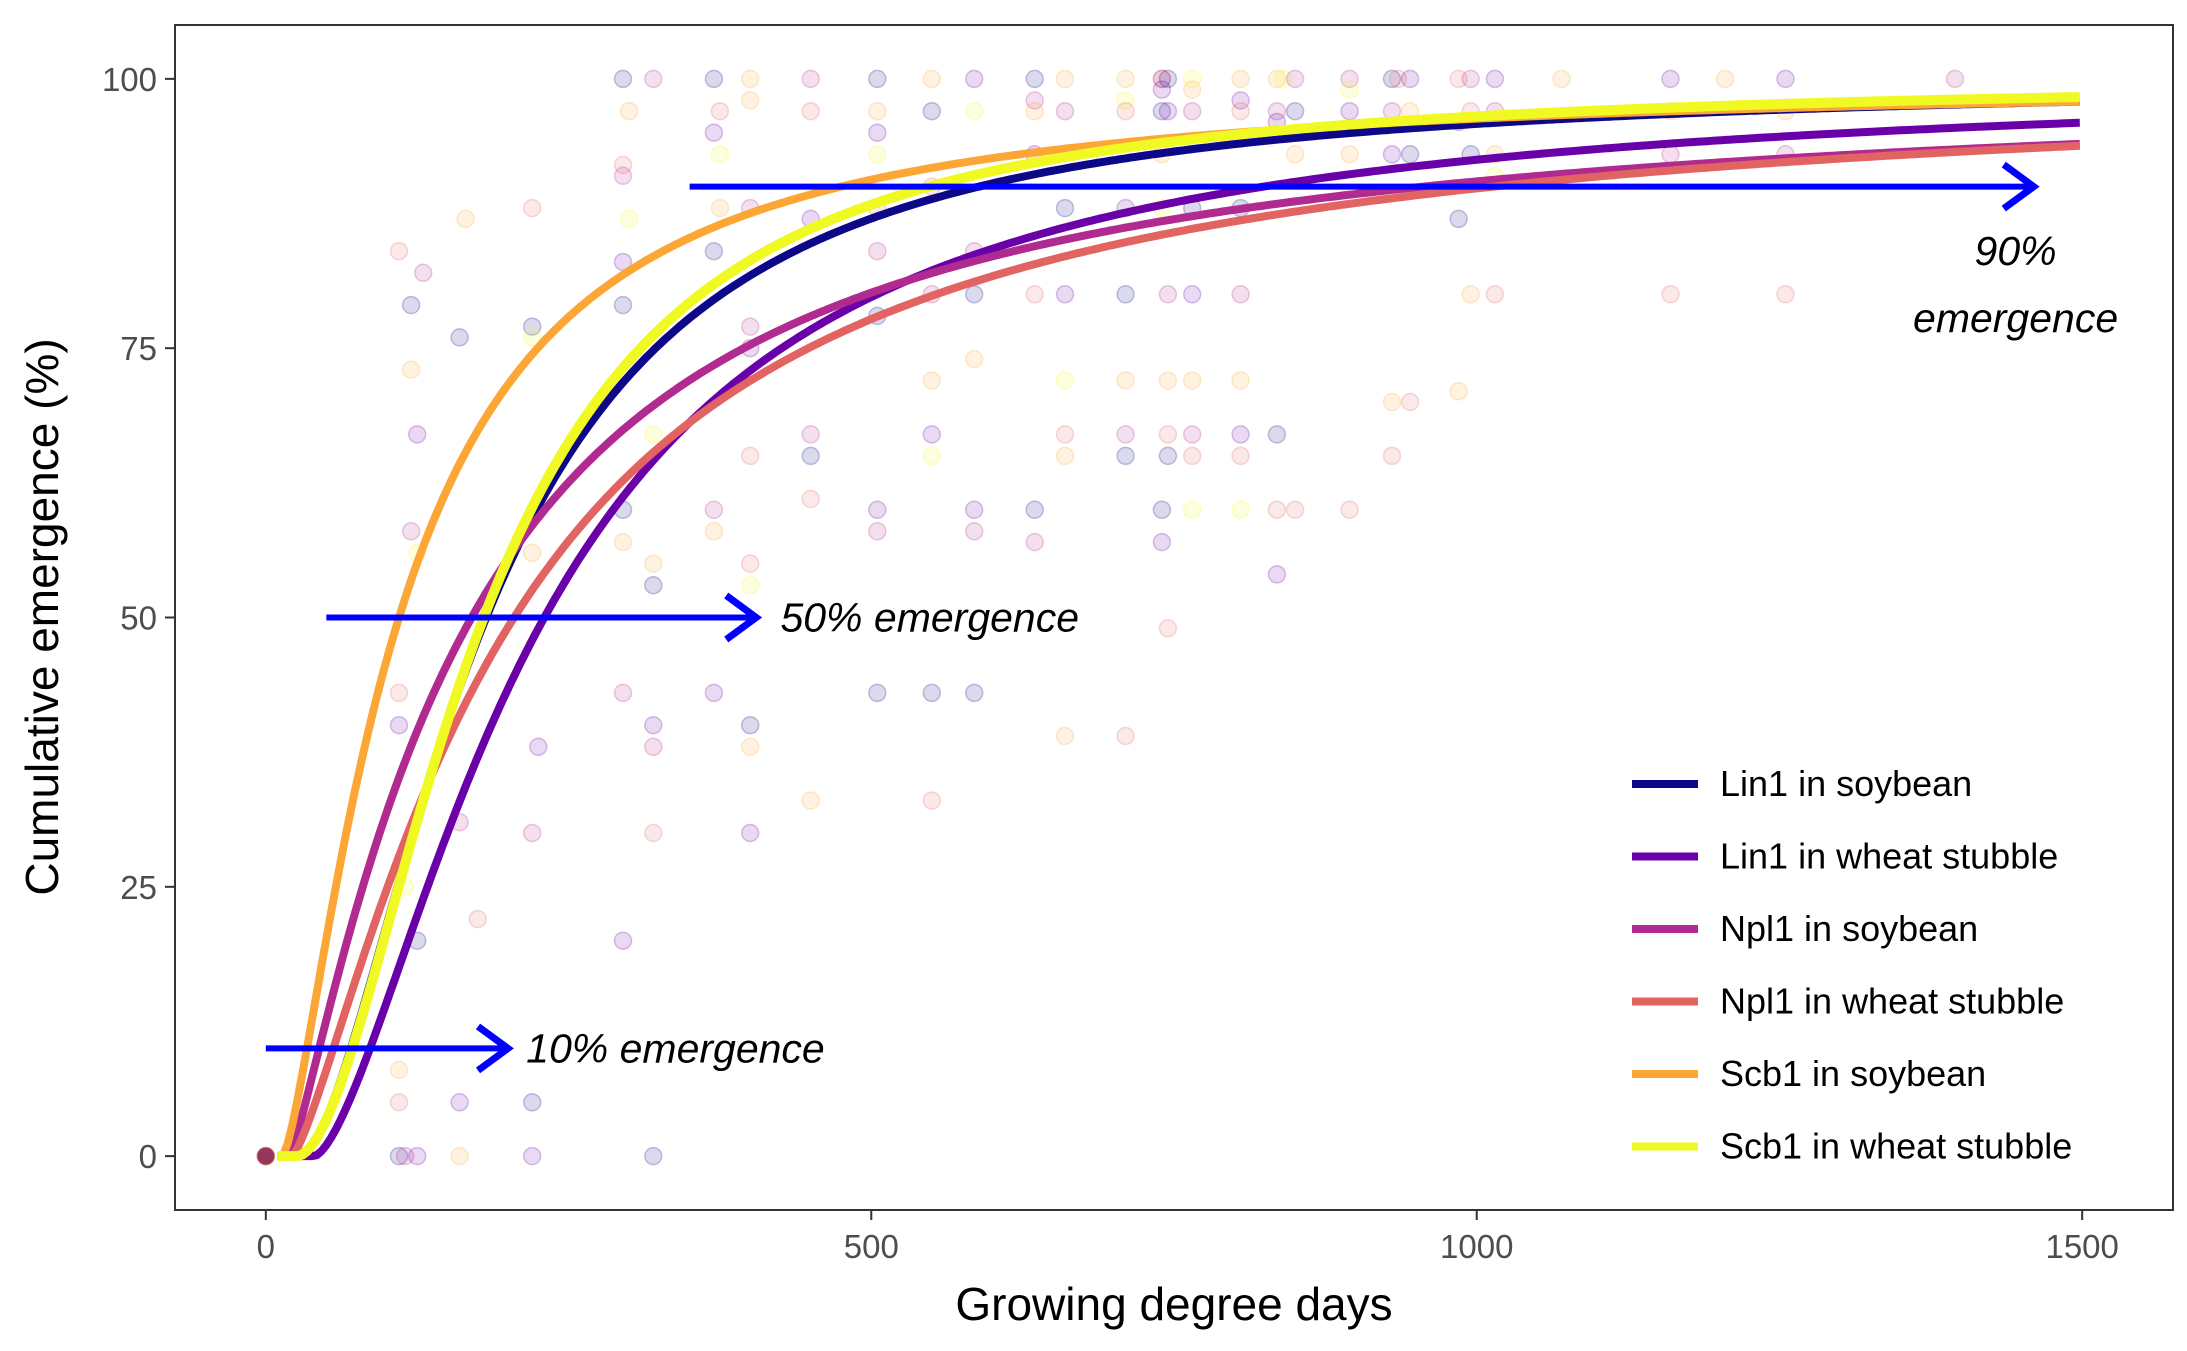 The image size is (2187, 1351). I want to click on x-tick-label-500: 500, so click(871, 1246).